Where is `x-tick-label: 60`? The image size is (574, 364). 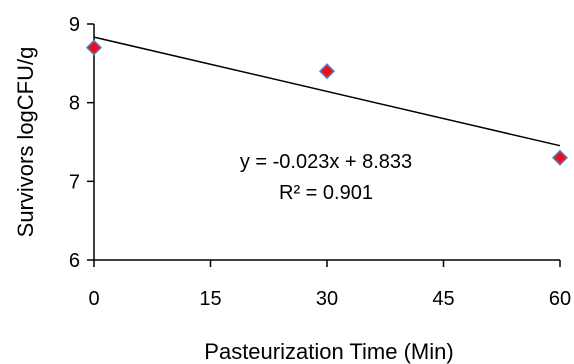 x-tick-label: 60 is located at coordinates (560, 299).